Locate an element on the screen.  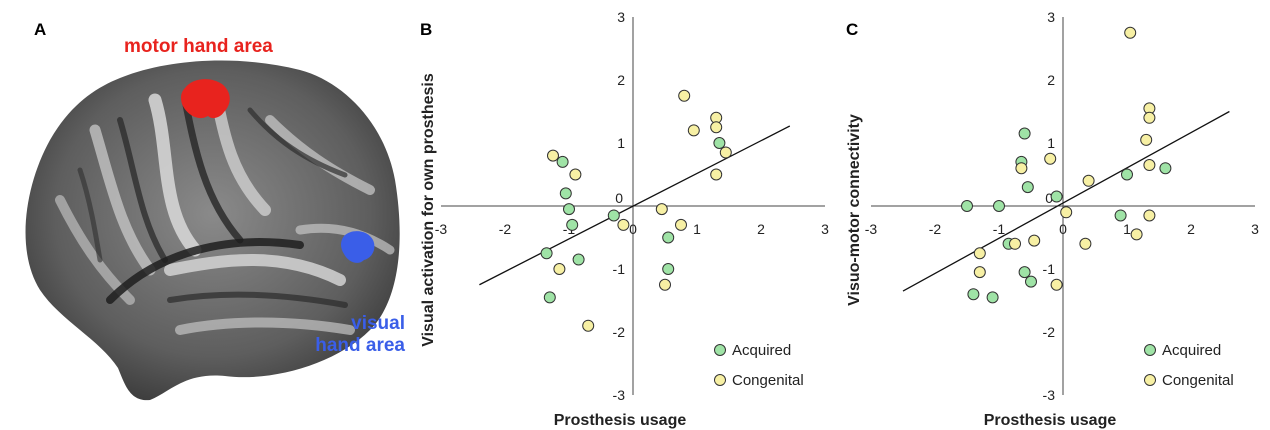
visual-hand-area-blob is located at coordinates (358, 247).